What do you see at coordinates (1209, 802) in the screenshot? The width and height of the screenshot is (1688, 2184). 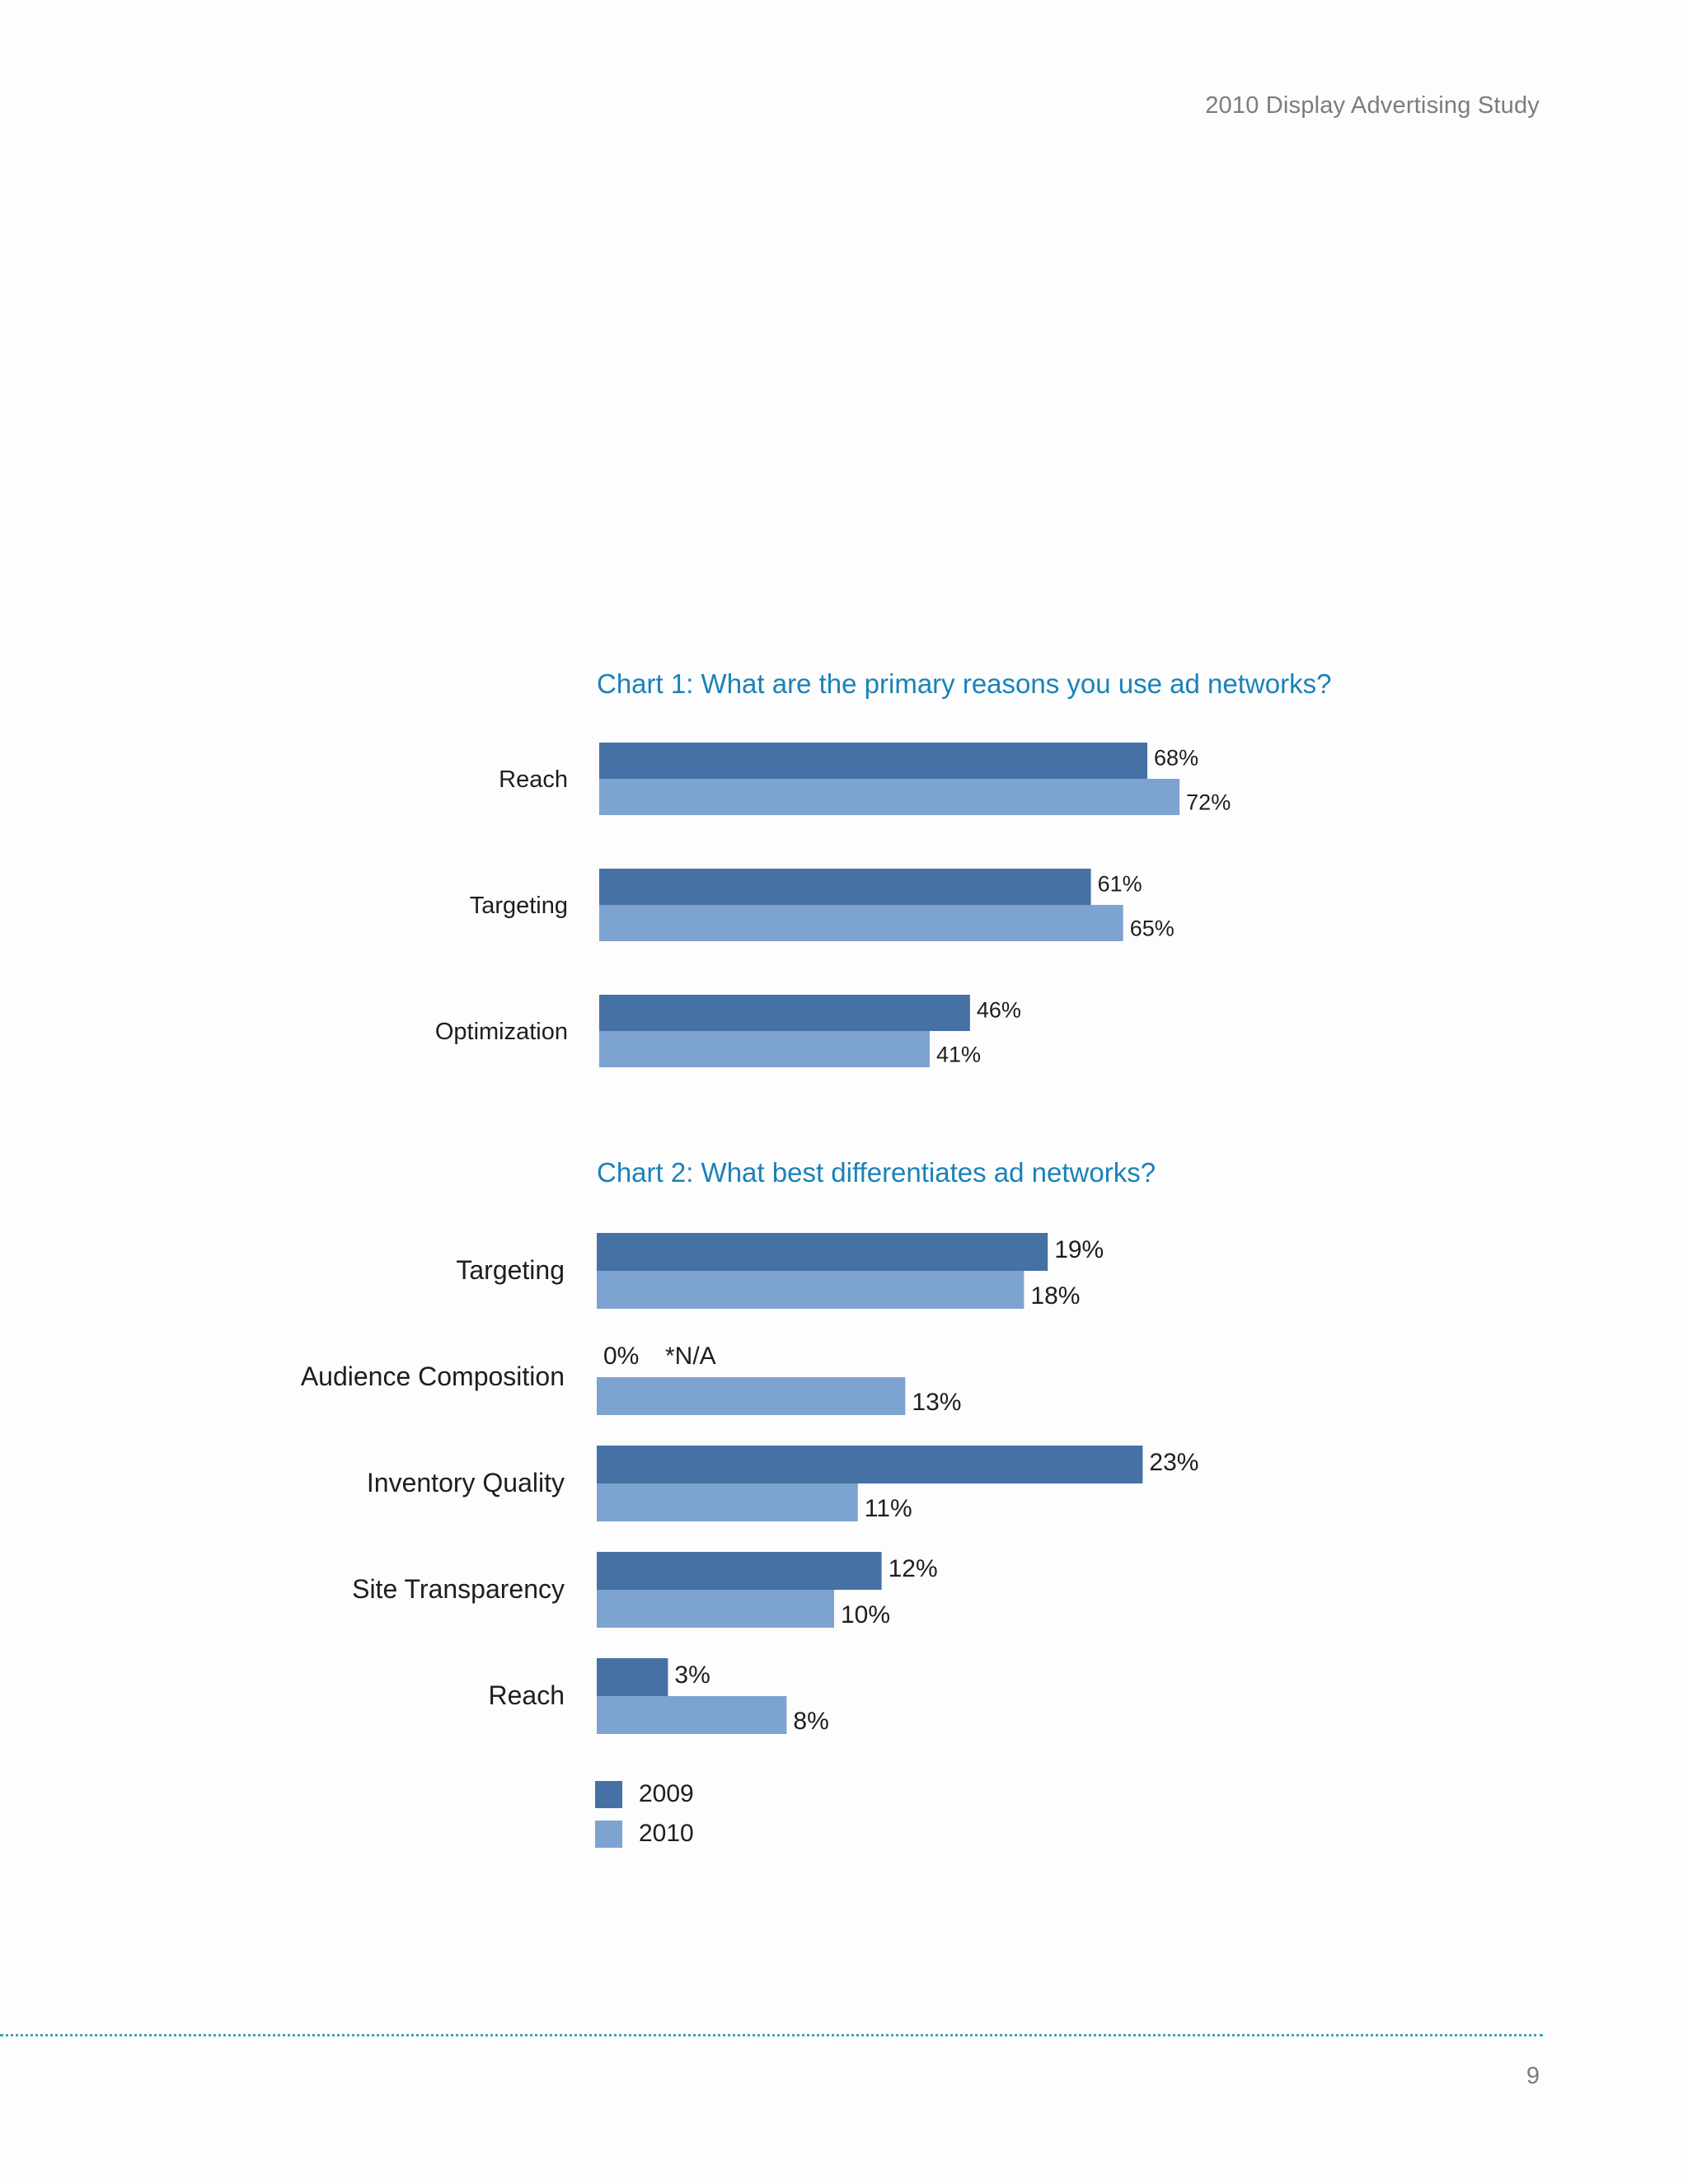 I see `value-label-2010-reach: 72%` at bounding box center [1209, 802].